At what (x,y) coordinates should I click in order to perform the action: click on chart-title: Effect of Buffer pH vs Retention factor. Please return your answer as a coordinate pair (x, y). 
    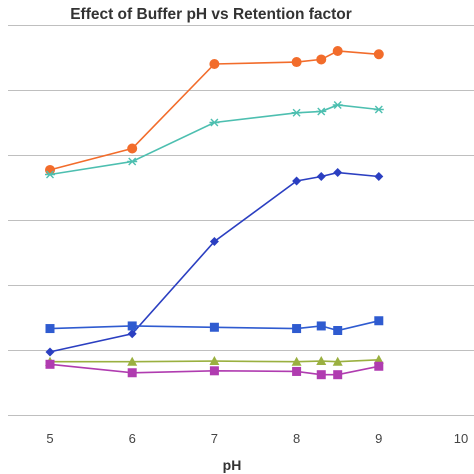
    Looking at the image, I should click on (211, 14).